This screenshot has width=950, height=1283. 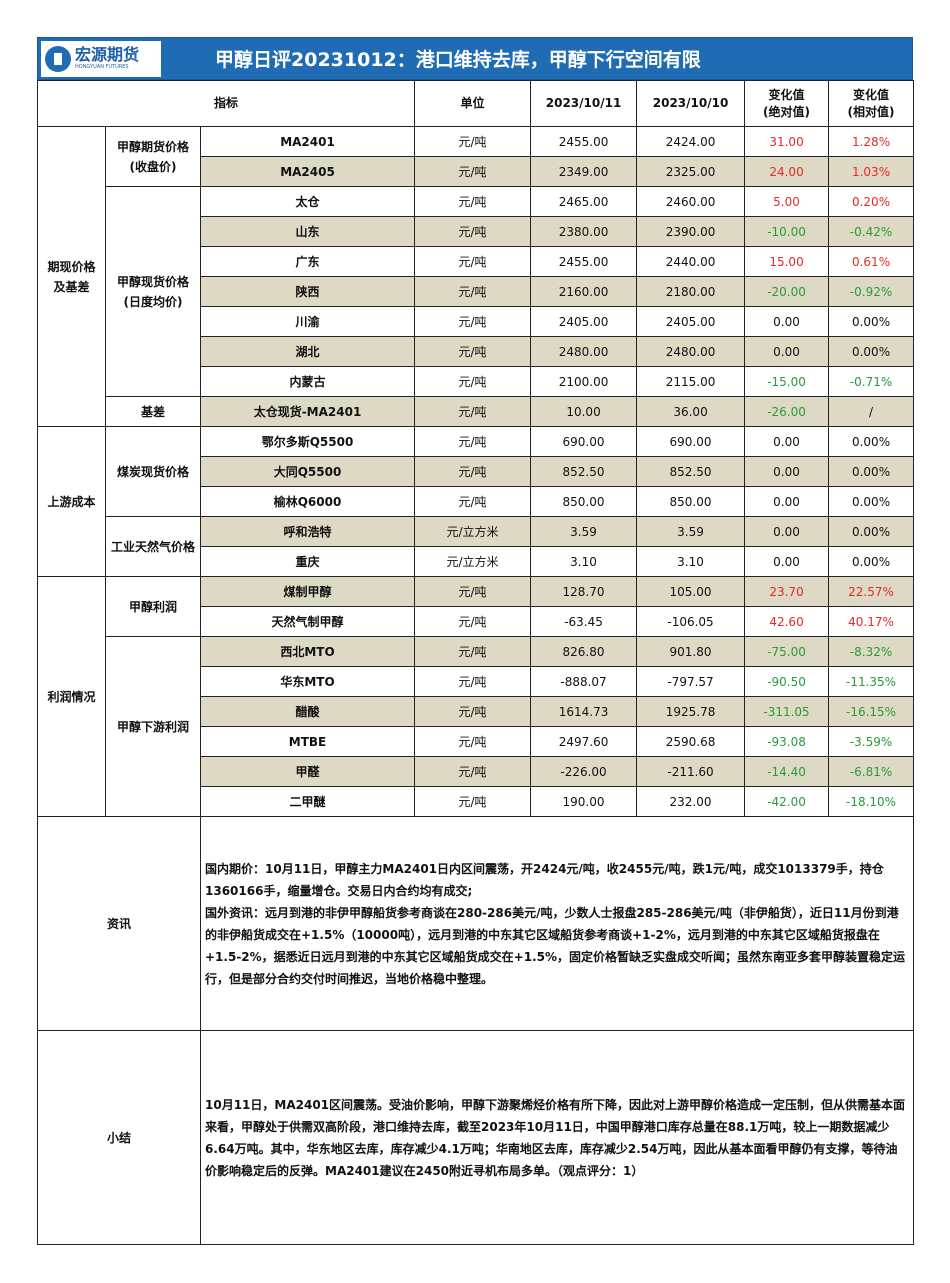 I want to click on abs-change: -90.50, so click(x=787, y=681).